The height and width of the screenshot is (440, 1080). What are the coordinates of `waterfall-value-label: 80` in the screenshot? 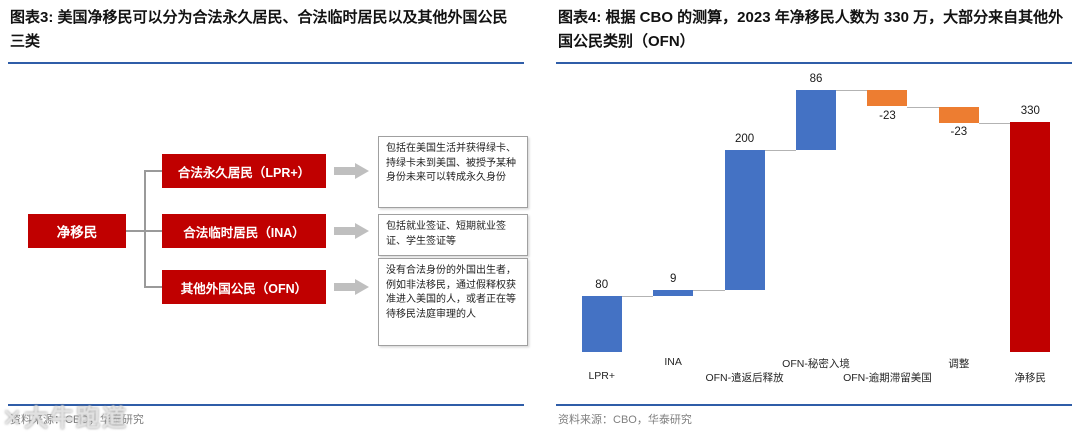 It's located at (602, 285).